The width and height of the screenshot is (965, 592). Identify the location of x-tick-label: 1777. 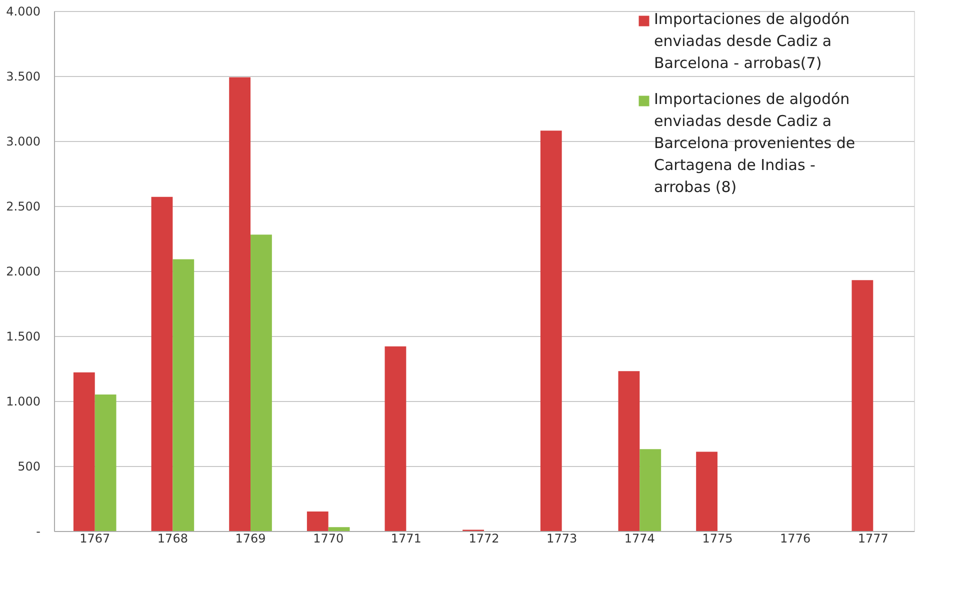
(873, 539).